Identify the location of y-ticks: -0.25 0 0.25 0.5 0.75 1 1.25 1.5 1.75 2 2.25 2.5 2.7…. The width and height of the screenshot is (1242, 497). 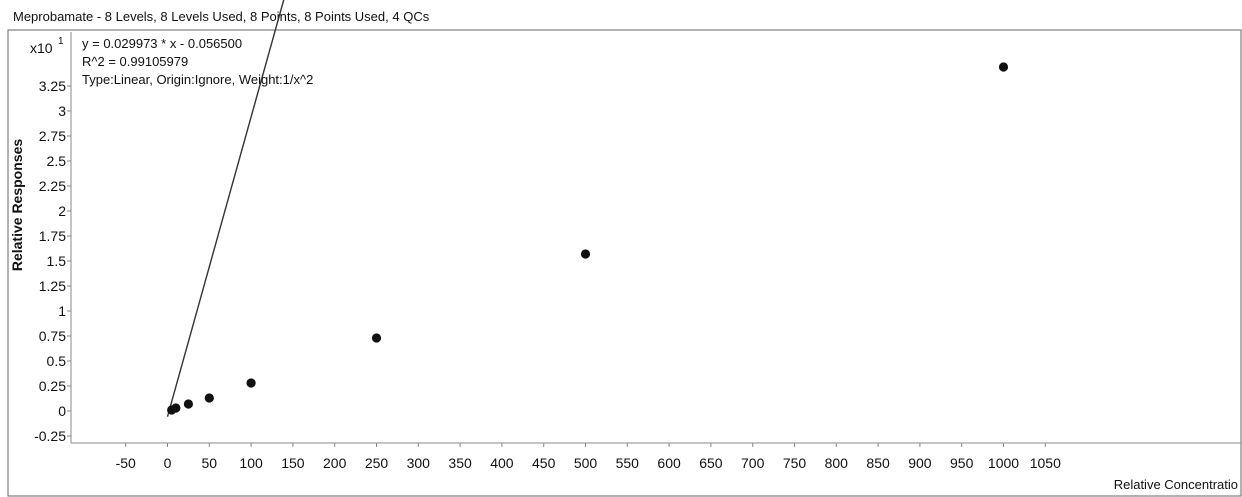
(52, 261).